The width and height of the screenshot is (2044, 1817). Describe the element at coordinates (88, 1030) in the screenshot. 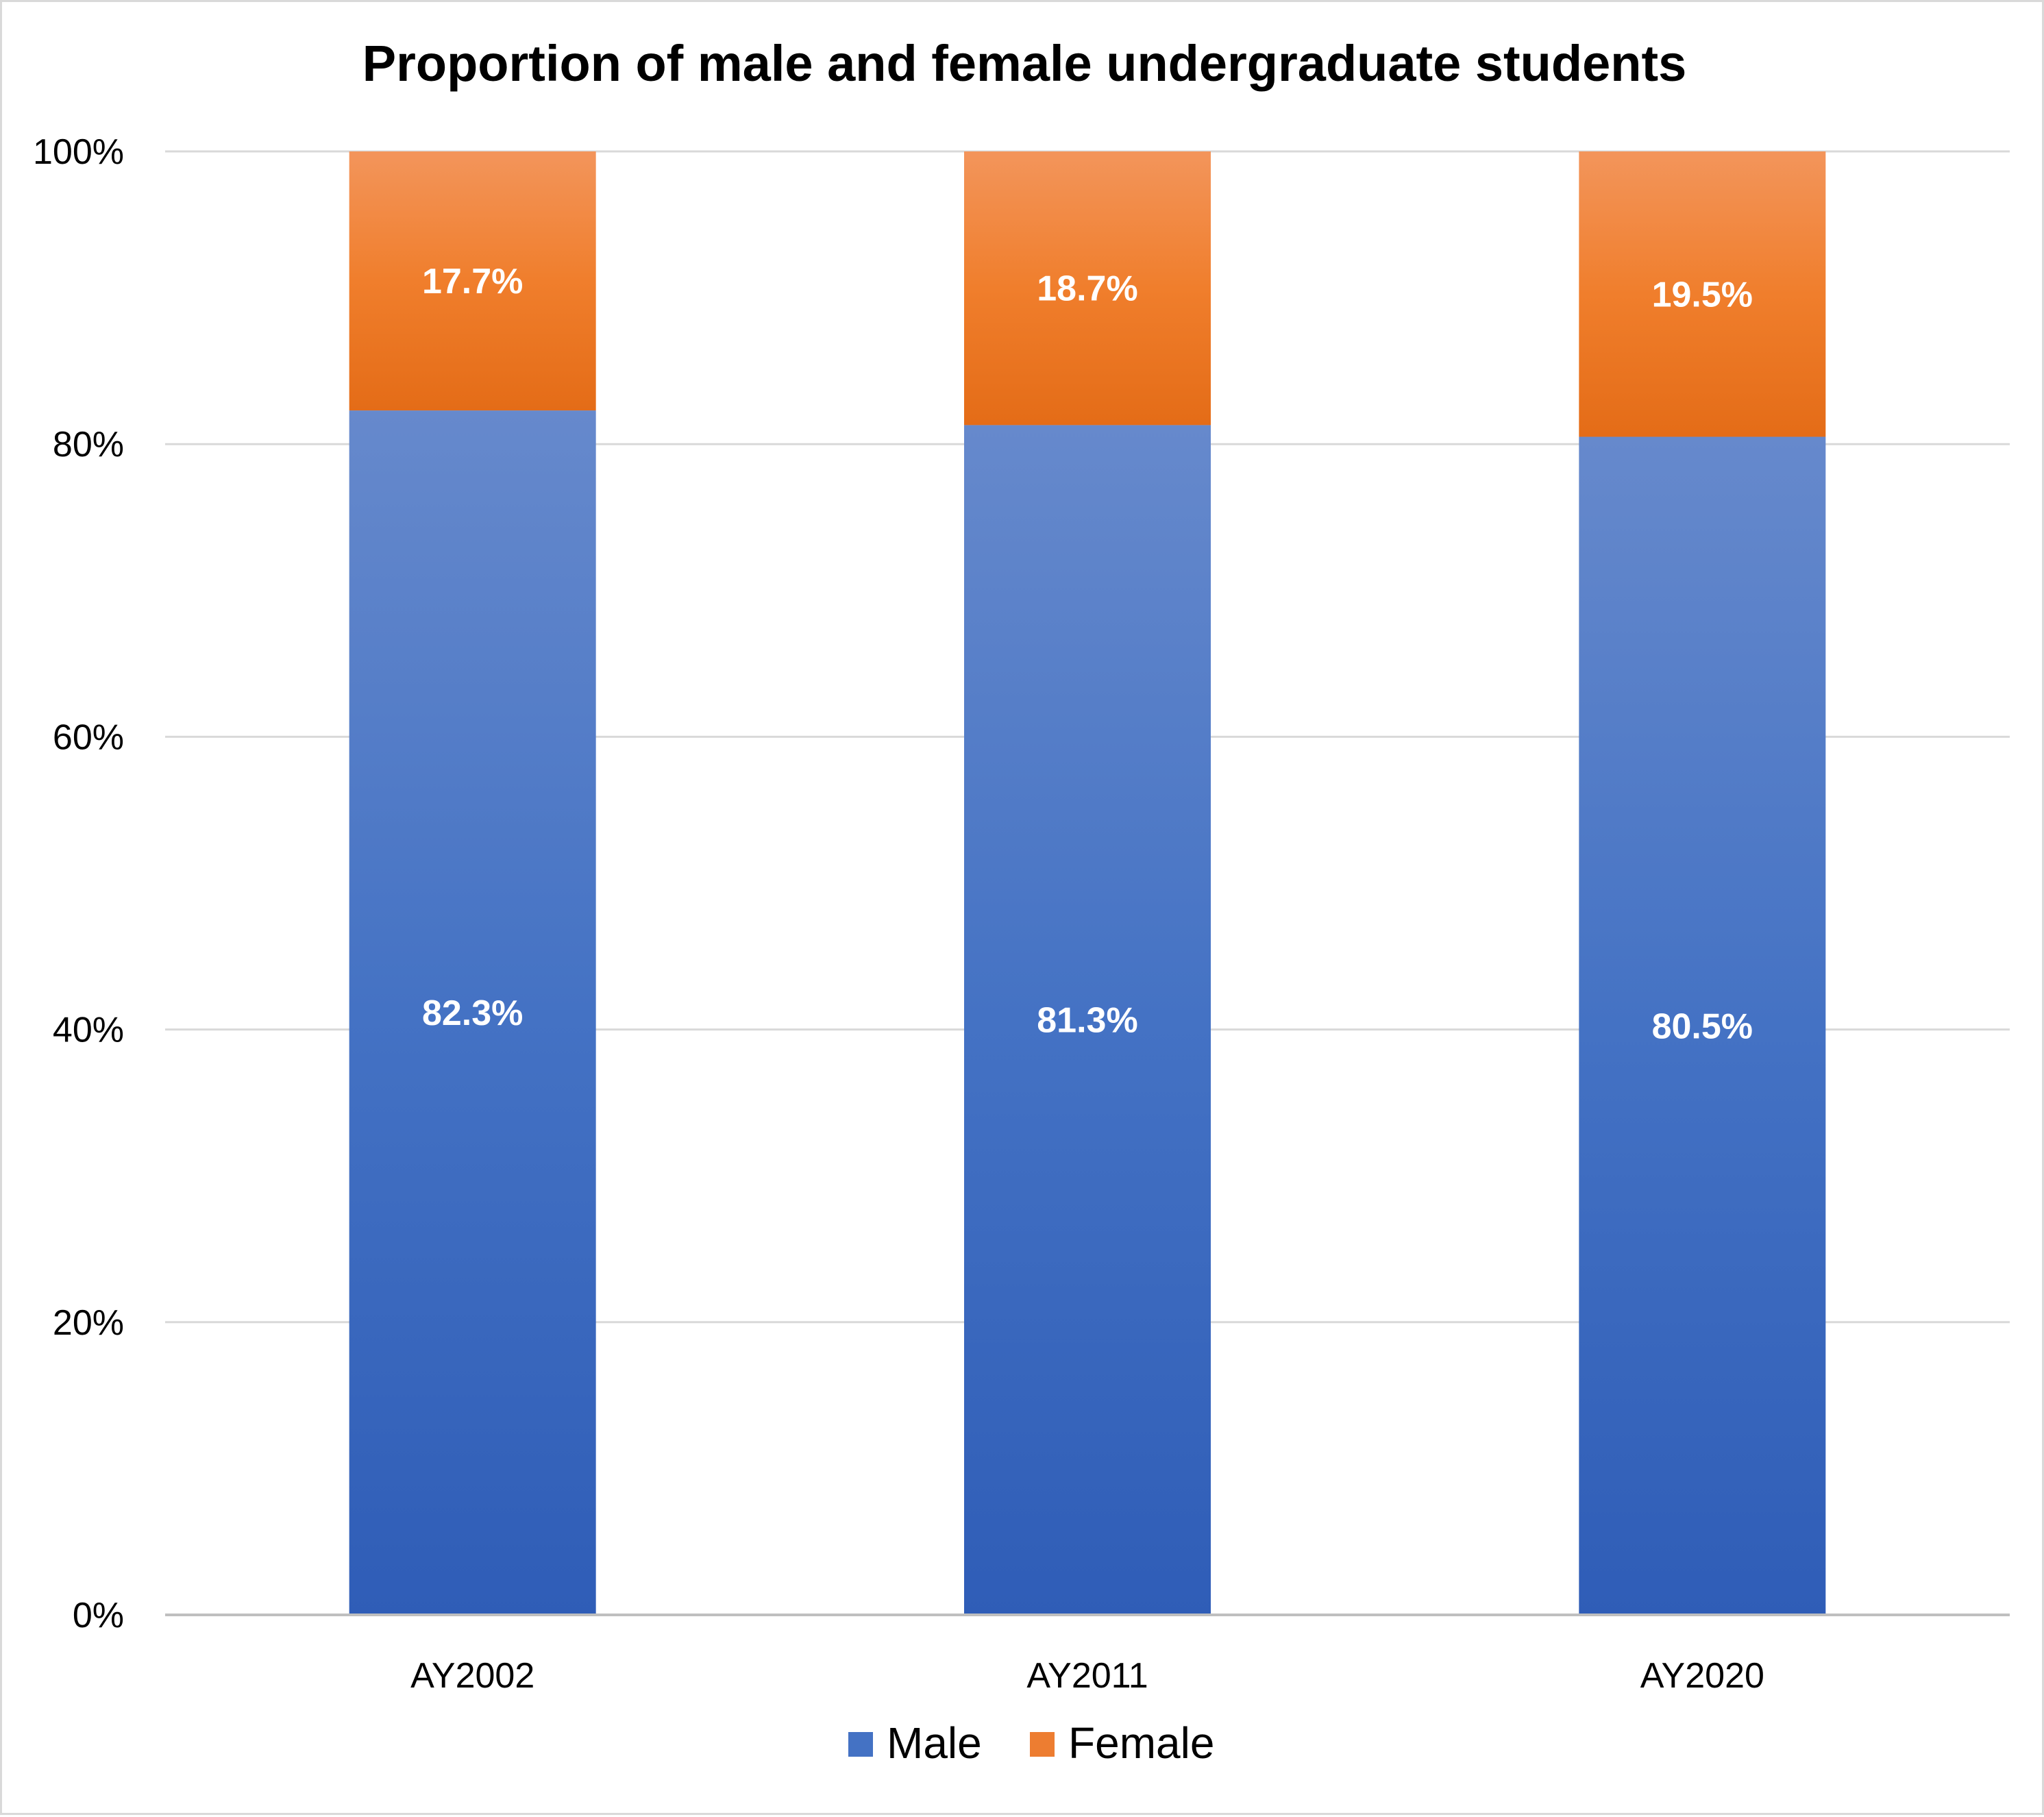

I see `y-tick-label: 40%` at that location.